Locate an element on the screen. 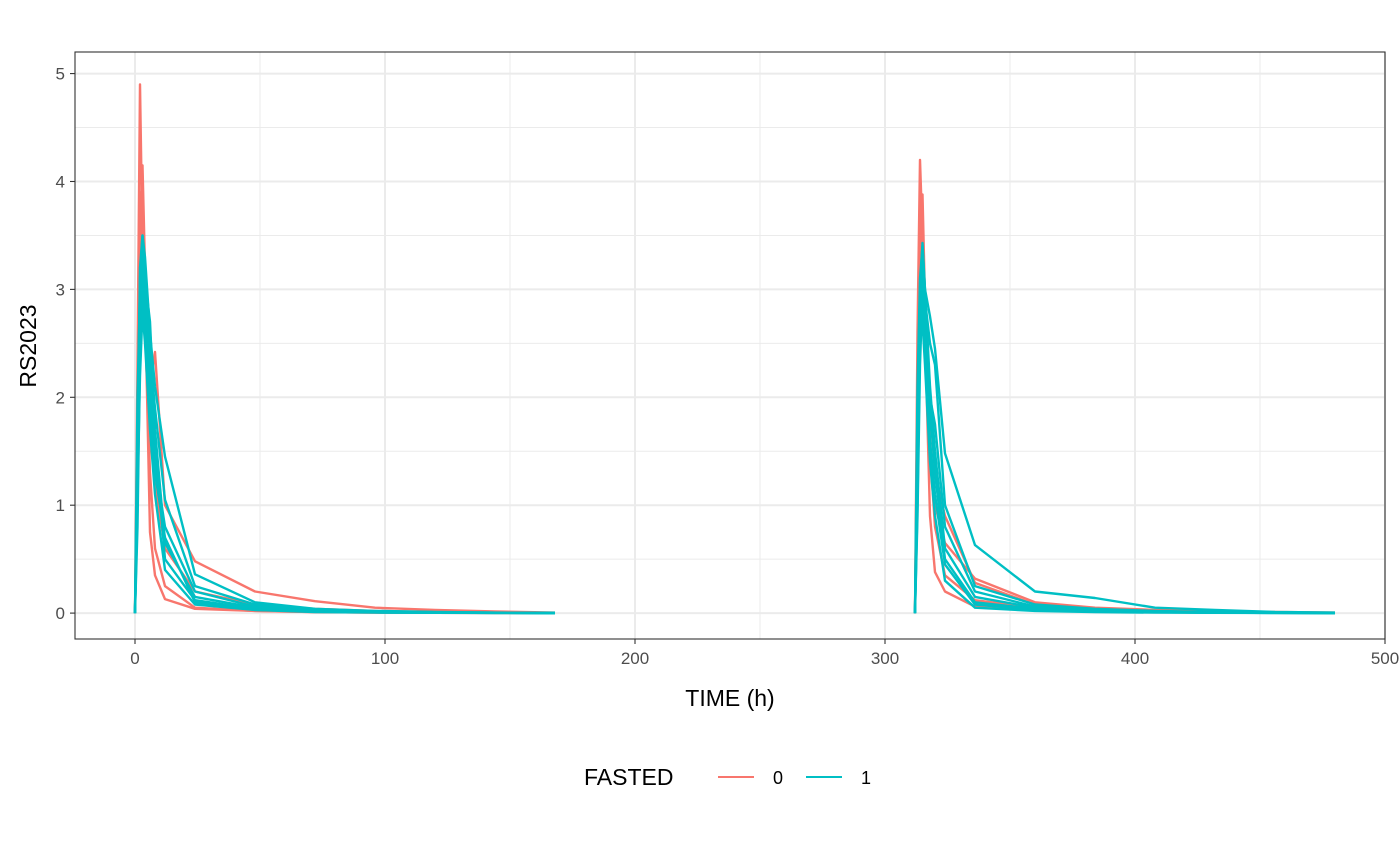 This screenshot has width=1400, height=866. y-tick-label: 1 is located at coordinates (60, 505).